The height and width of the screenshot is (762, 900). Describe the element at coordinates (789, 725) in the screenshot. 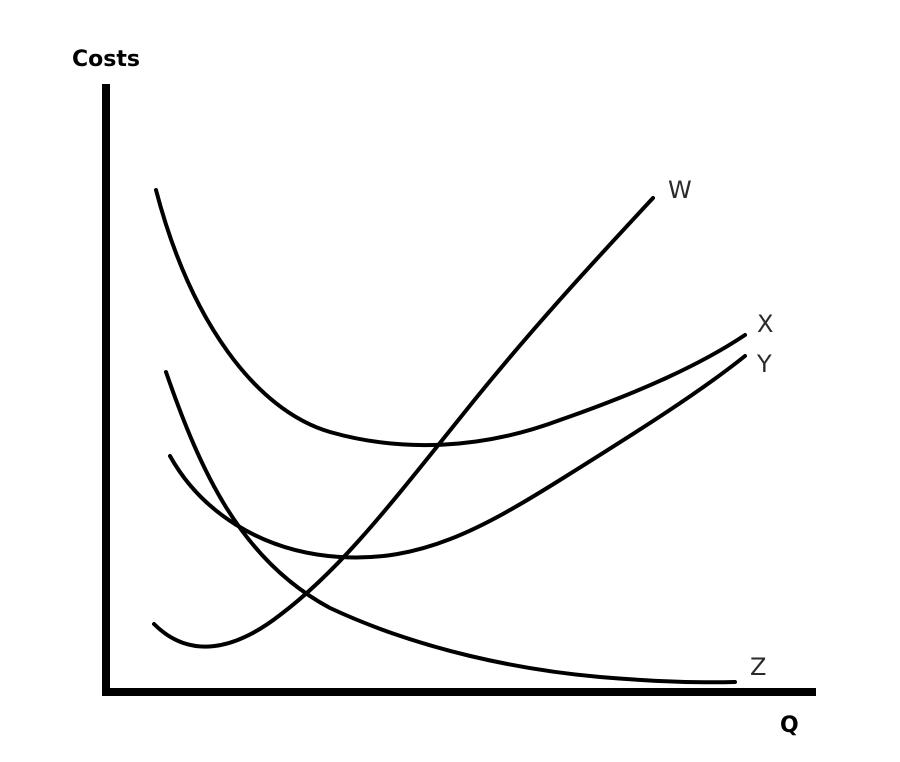

I see `x-axis-title: Q` at that location.